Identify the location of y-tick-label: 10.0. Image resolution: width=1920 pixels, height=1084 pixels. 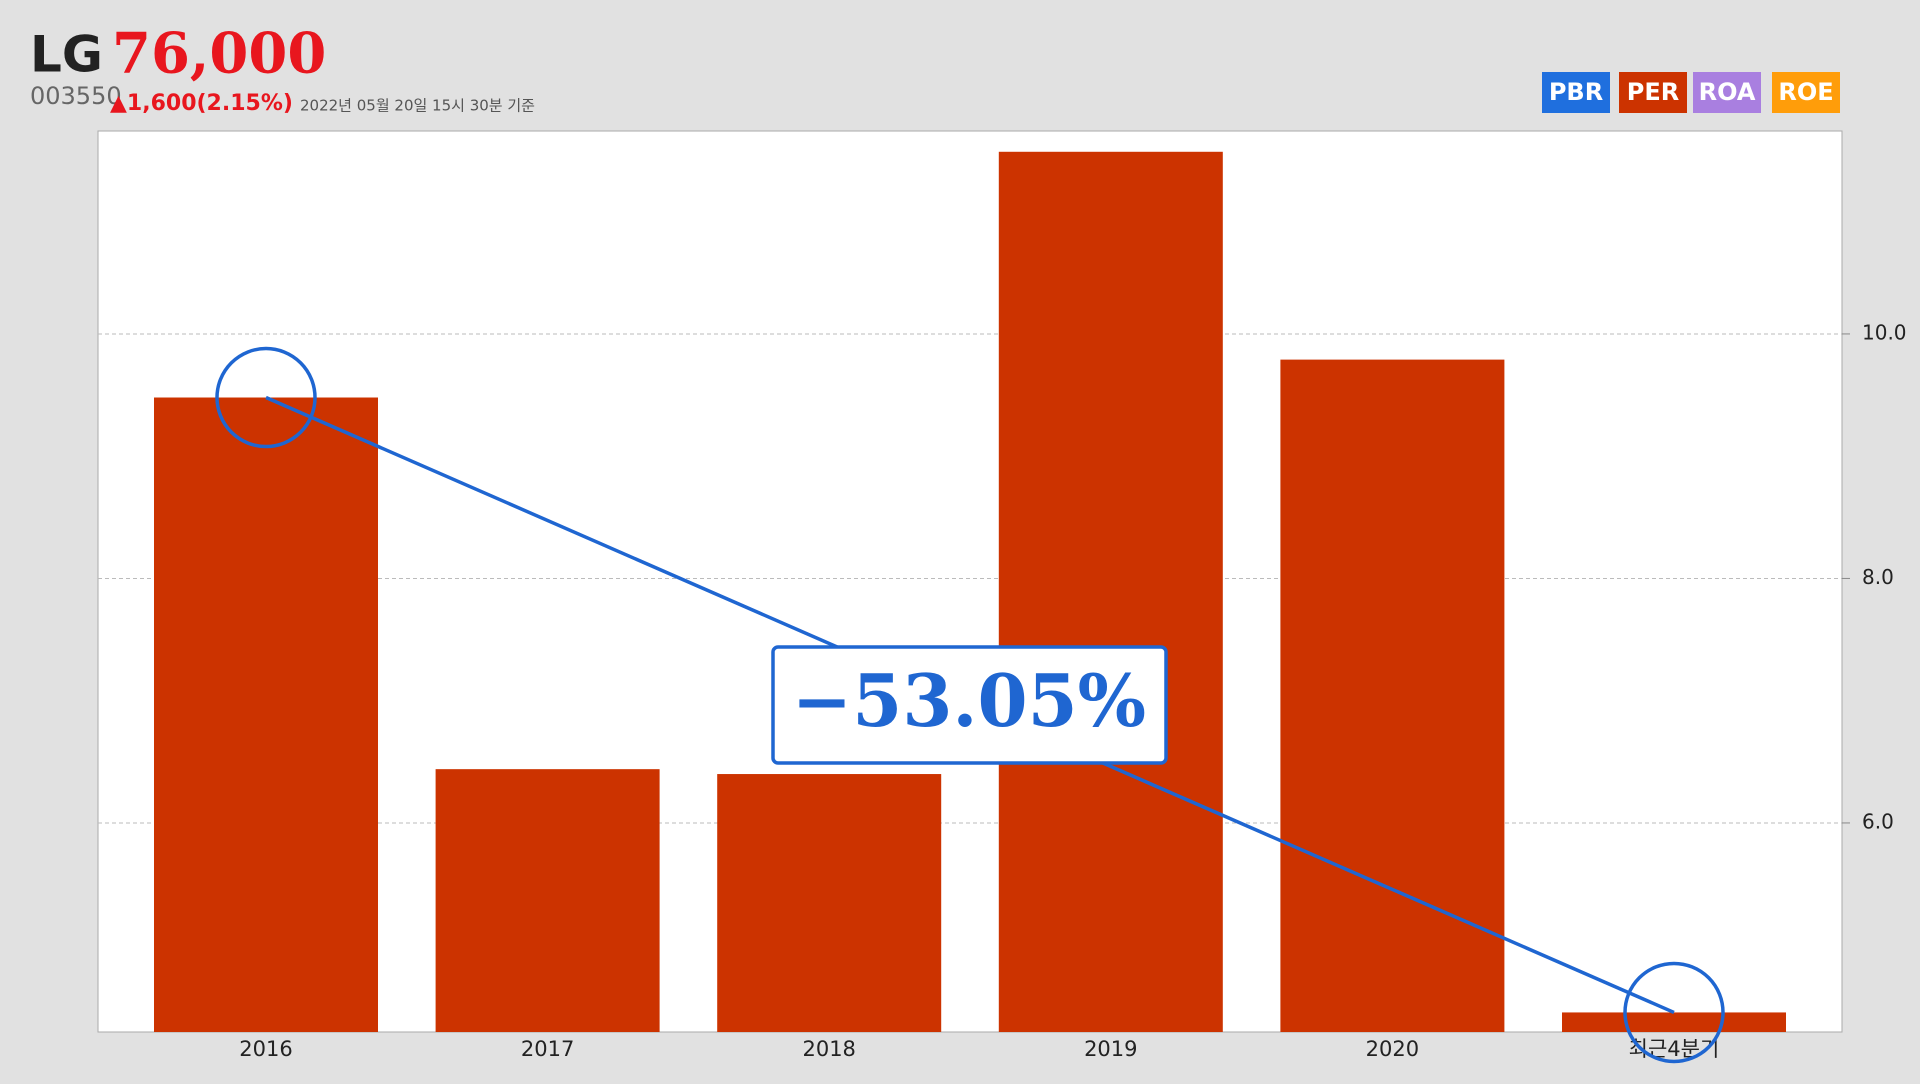
(1884, 332).